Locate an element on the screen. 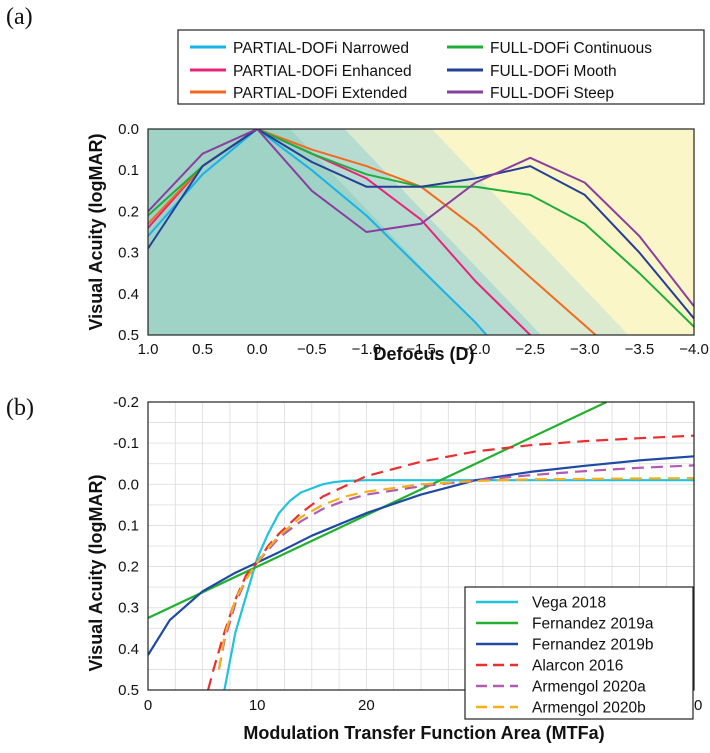 The width and height of the screenshot is (710, 753). legend-a-label-5: FULL-DOFi Steep is located at coordinates (552, 93).